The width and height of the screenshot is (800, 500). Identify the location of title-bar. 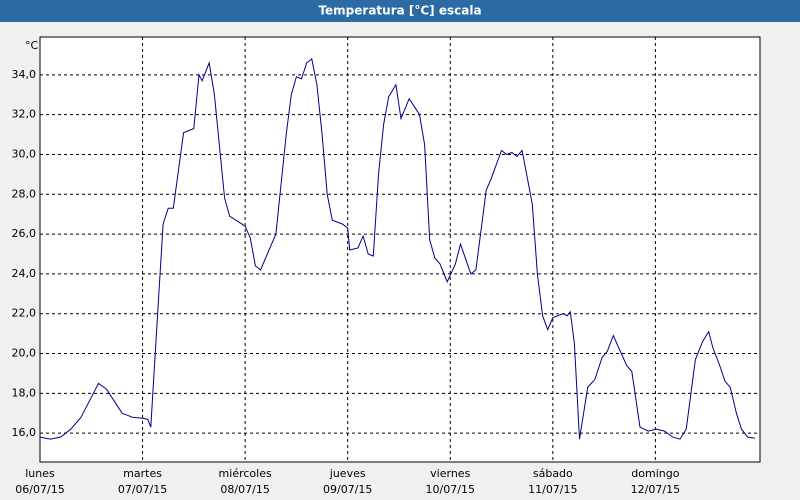
(400, 11).